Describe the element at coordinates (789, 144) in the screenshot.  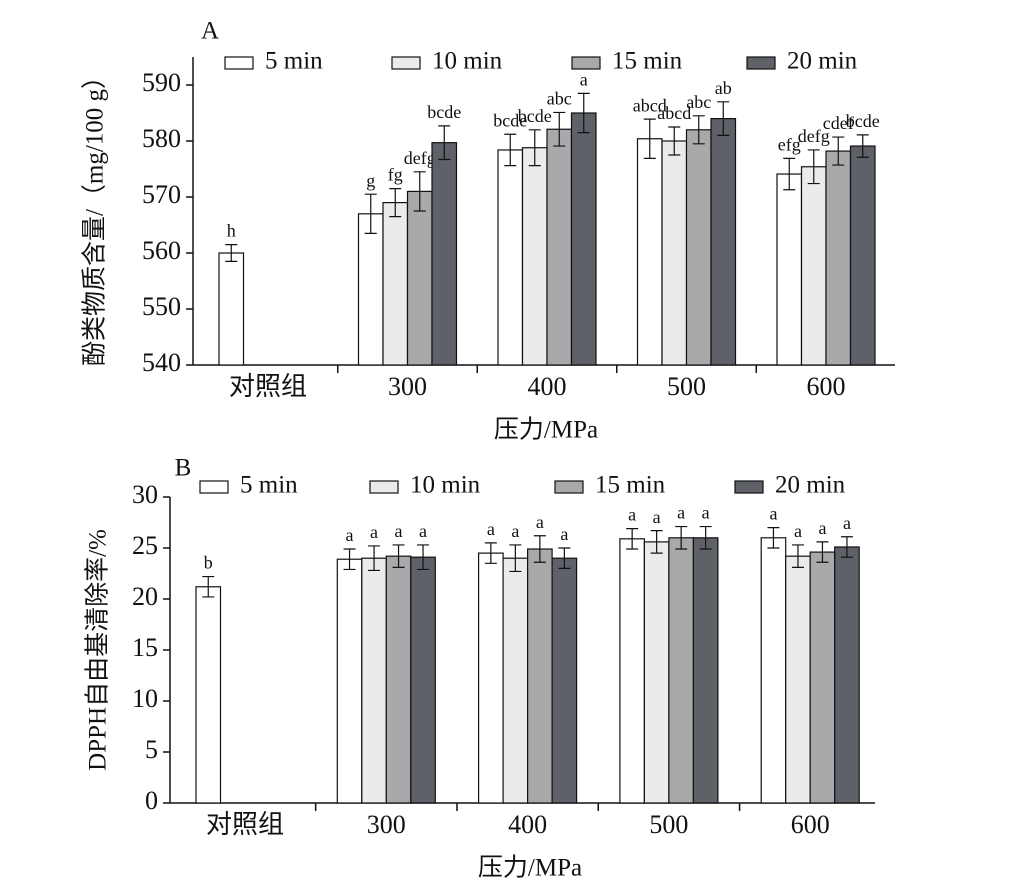
I see `significance-letter: efg` at that location.